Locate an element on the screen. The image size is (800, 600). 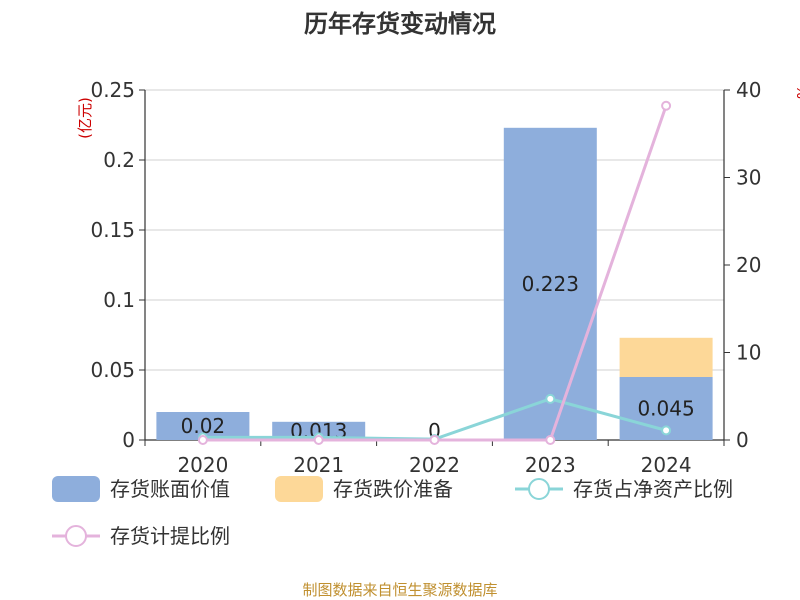
bar-value-label: 0.223 is located at coordinates (550, 284).